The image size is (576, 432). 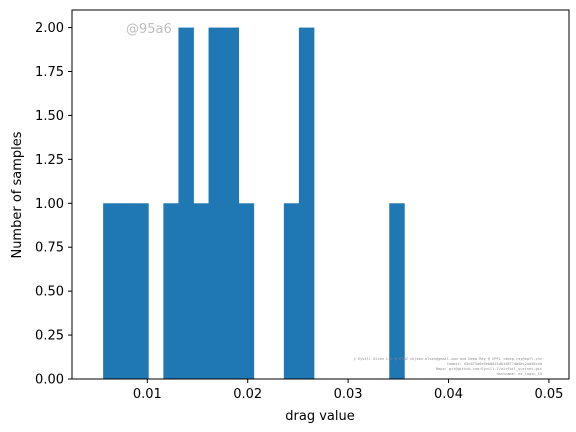 I want to click on y-axis: 0.00 0.25 0.50 0.75 1.00 1.25 1.50 1.75 2.00, so click(x=53, y=204).